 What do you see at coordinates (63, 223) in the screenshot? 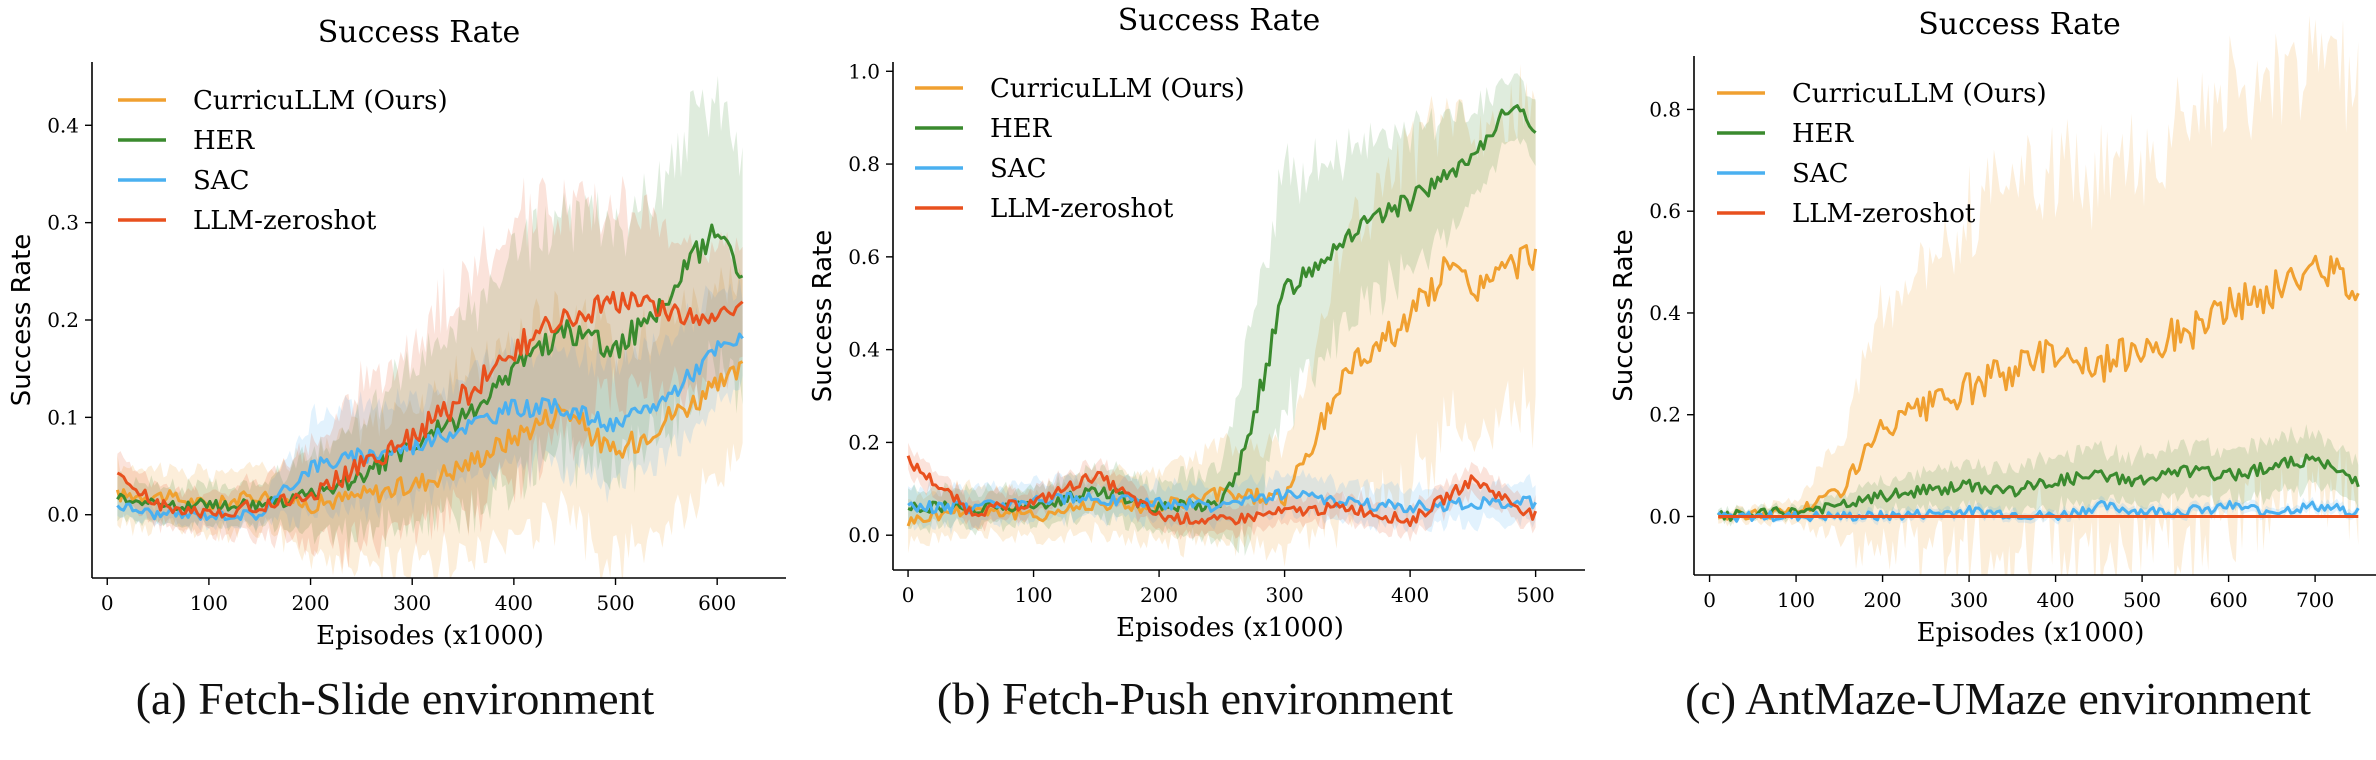
I see `y-tick-label: 0.3` at bounding box center [63, 223].